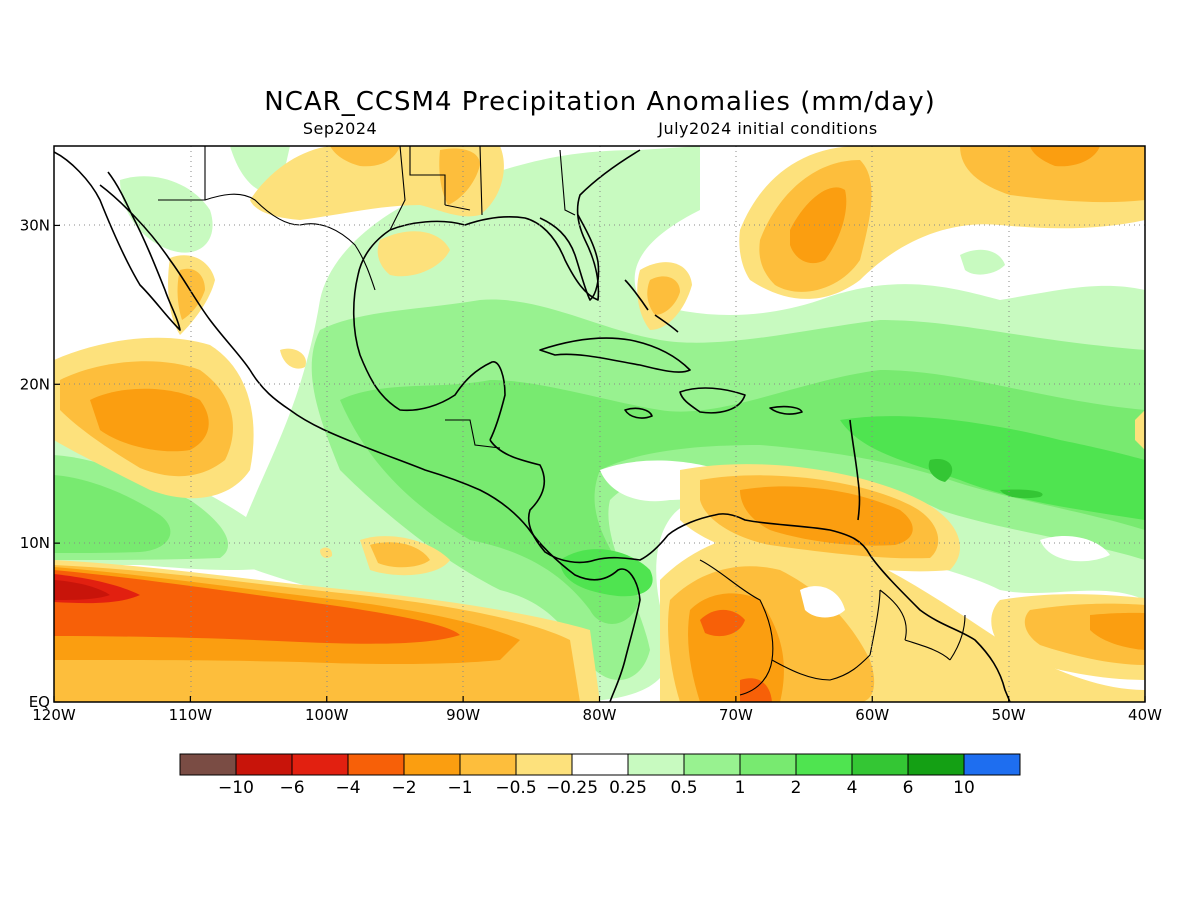 The height and width of the screenshot is (900, 1200). Describe the element at coordinates (852, 788) in the screenshot. I see `legend-label: 4` at that location.